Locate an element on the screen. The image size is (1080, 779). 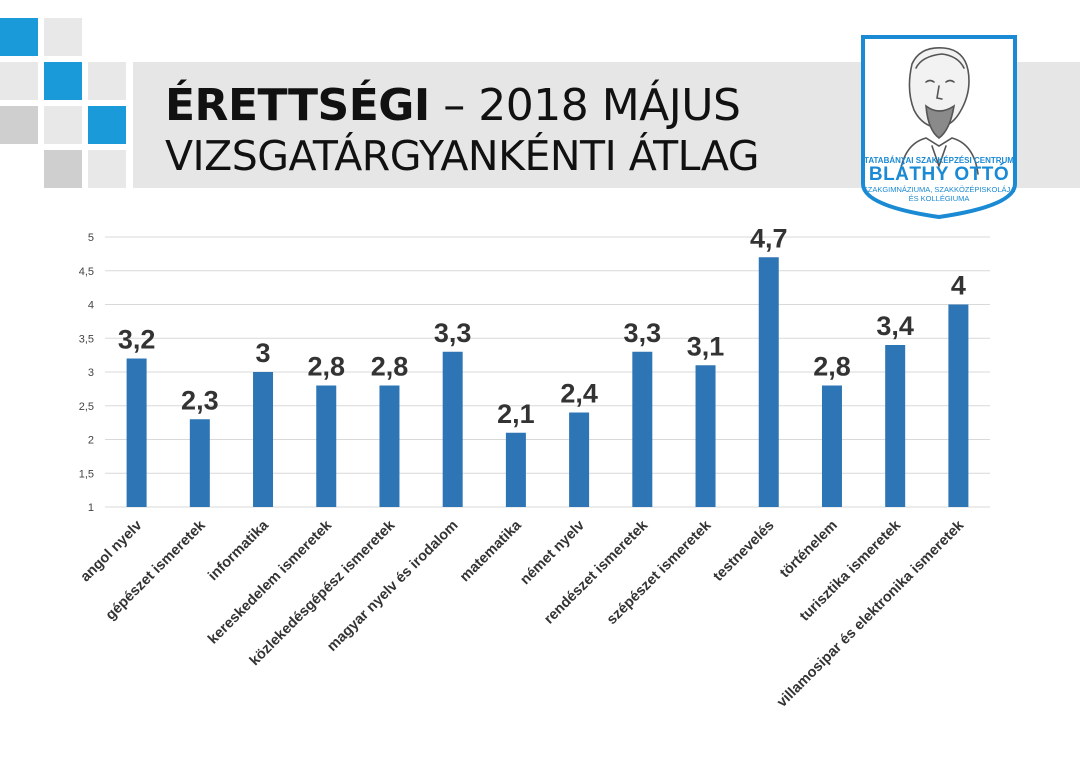
y-tick-label: 5 is located at coordinates (91, 238).